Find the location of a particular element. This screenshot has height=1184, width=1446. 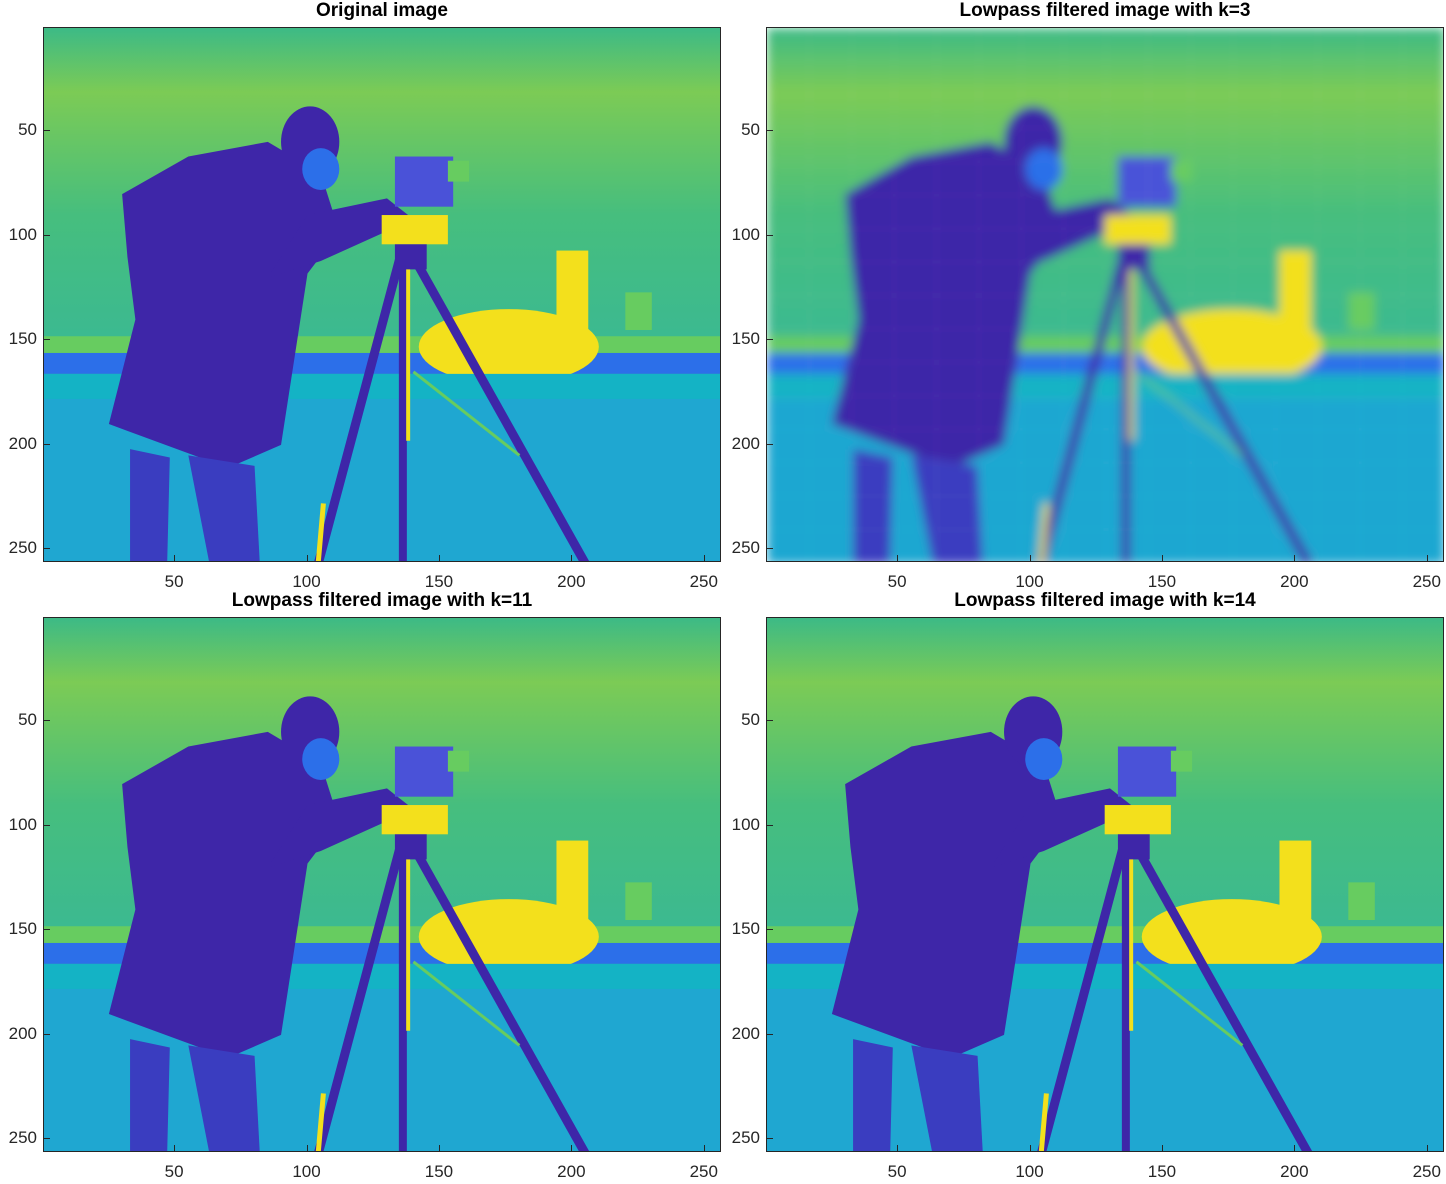

x-tick-label: 50 is located at coordinates (897, 581).